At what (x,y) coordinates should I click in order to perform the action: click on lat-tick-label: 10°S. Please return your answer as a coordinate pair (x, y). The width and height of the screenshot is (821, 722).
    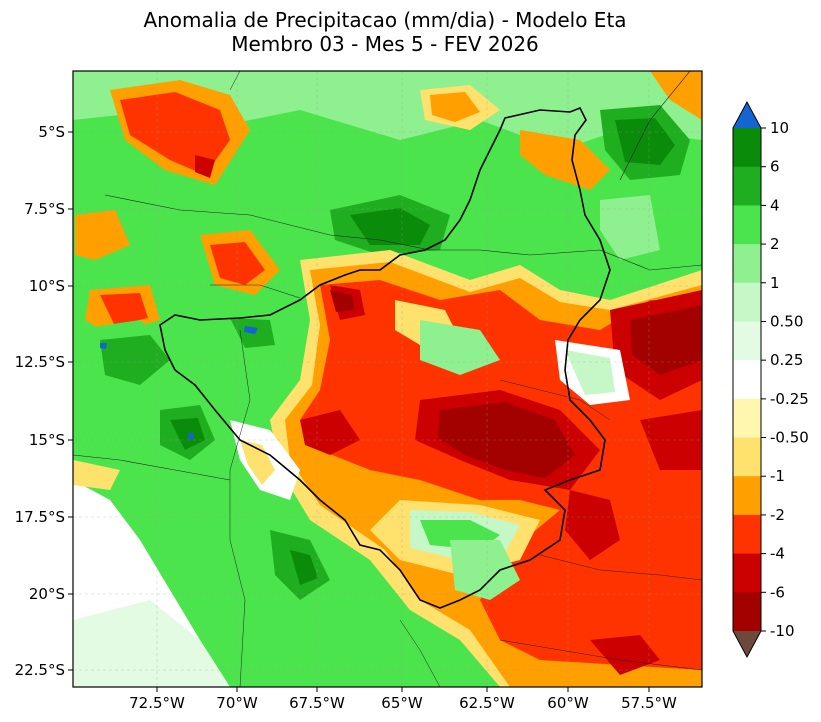
    Looking at the image, I should click on (47, 286).